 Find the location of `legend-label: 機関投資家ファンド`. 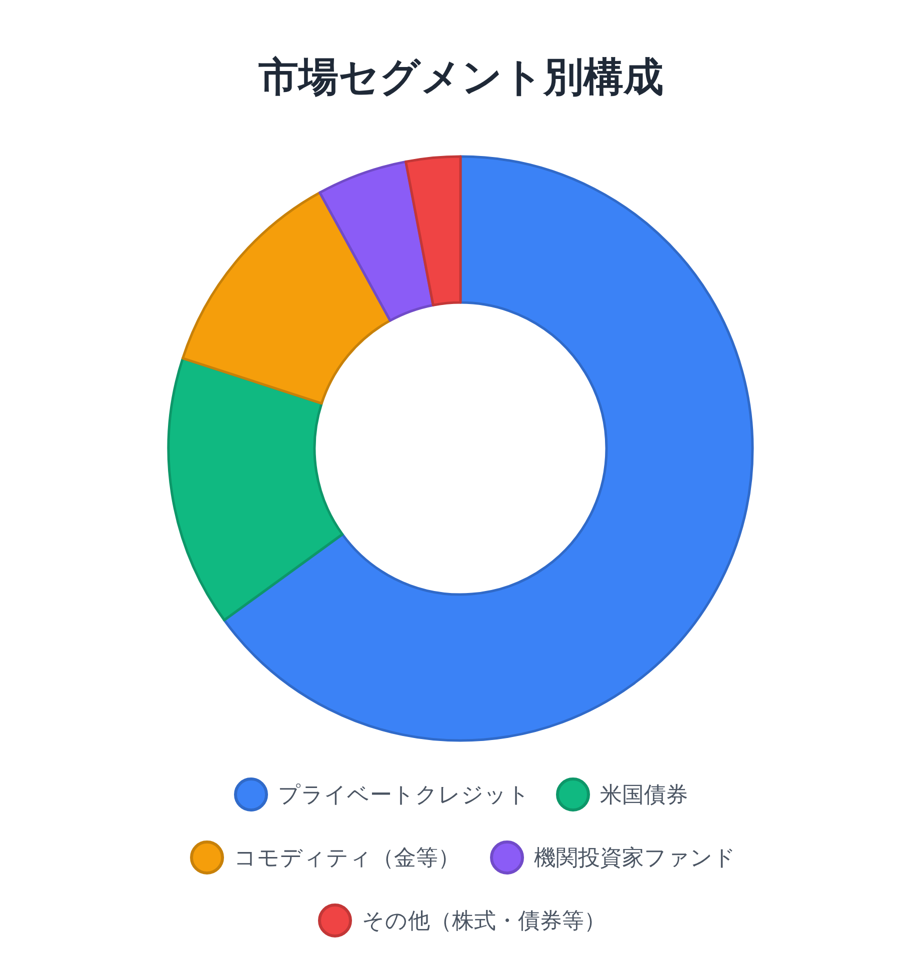

legend-label: 機関投資家ファンド is located at coordinates (635, 857).